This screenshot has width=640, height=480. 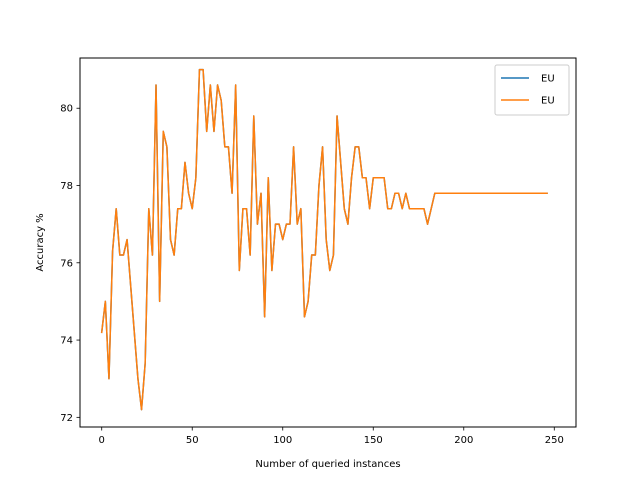 I want to click on legend-box, so click(x=532, y=90).